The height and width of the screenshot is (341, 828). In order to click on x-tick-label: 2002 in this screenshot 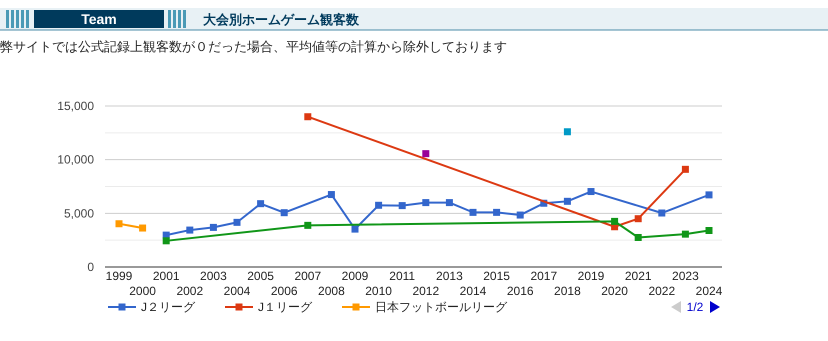, I will do `click(190, 291)`.